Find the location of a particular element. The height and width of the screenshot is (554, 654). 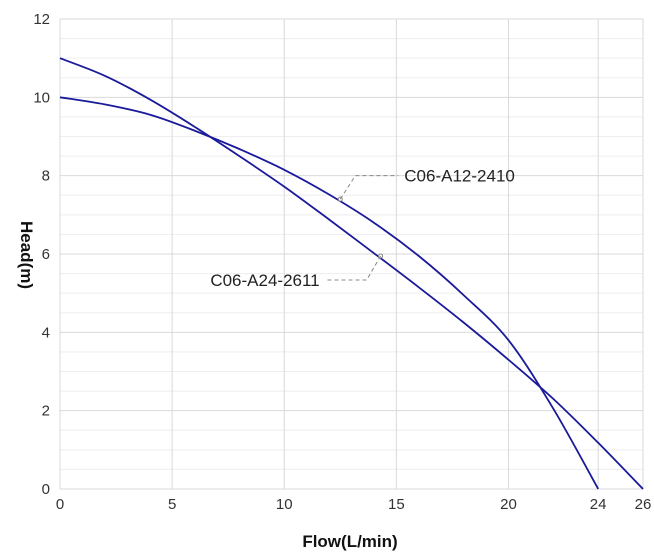

x-axis-label: Flow(L/min) is located at coordinates (349, 541).